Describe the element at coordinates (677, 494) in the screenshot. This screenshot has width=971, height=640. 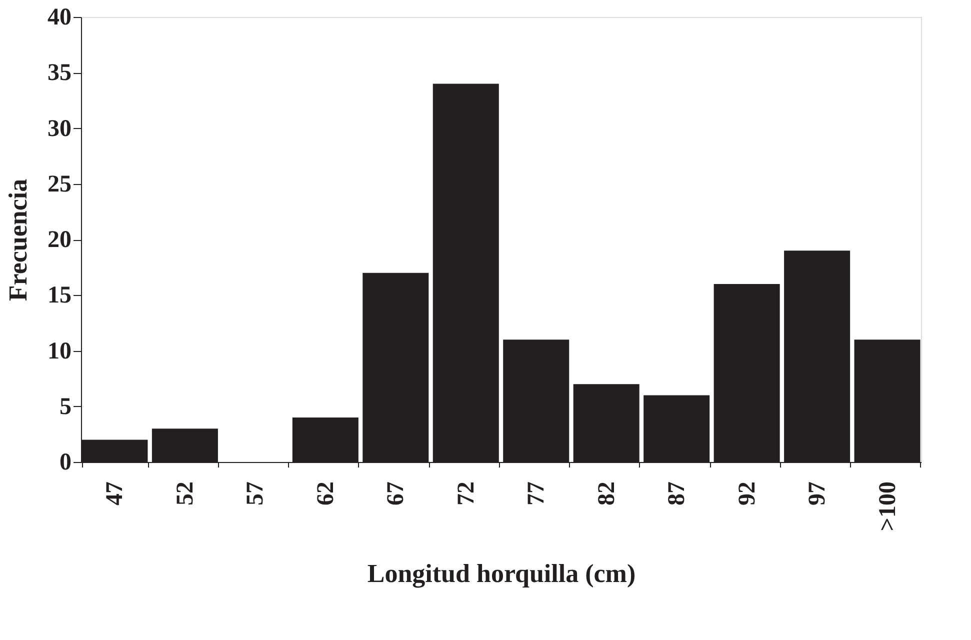
I see `x-tick-label: 87` at that location.